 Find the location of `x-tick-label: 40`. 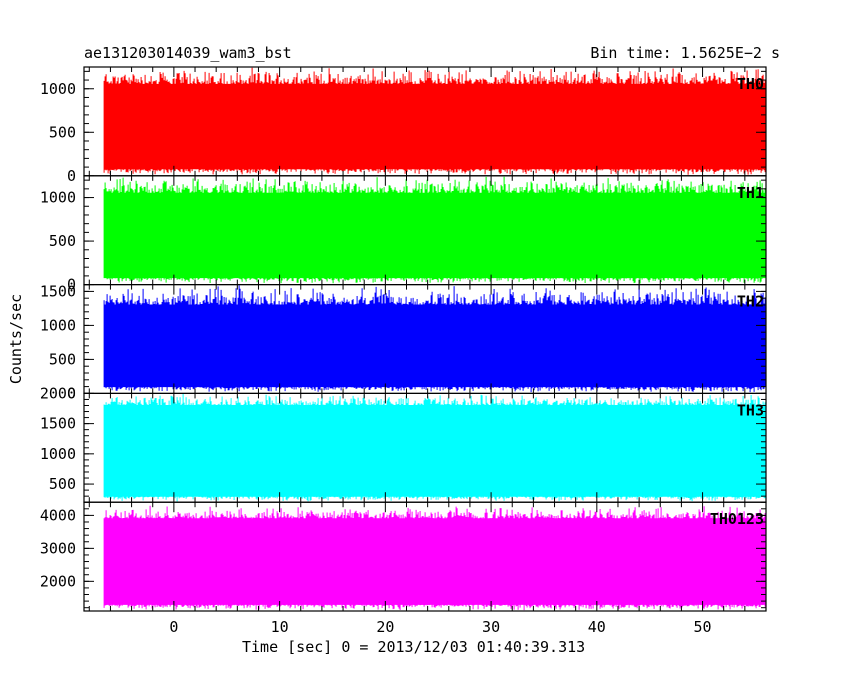

x-tick-label: 40 is located at coordinates (597, 627).